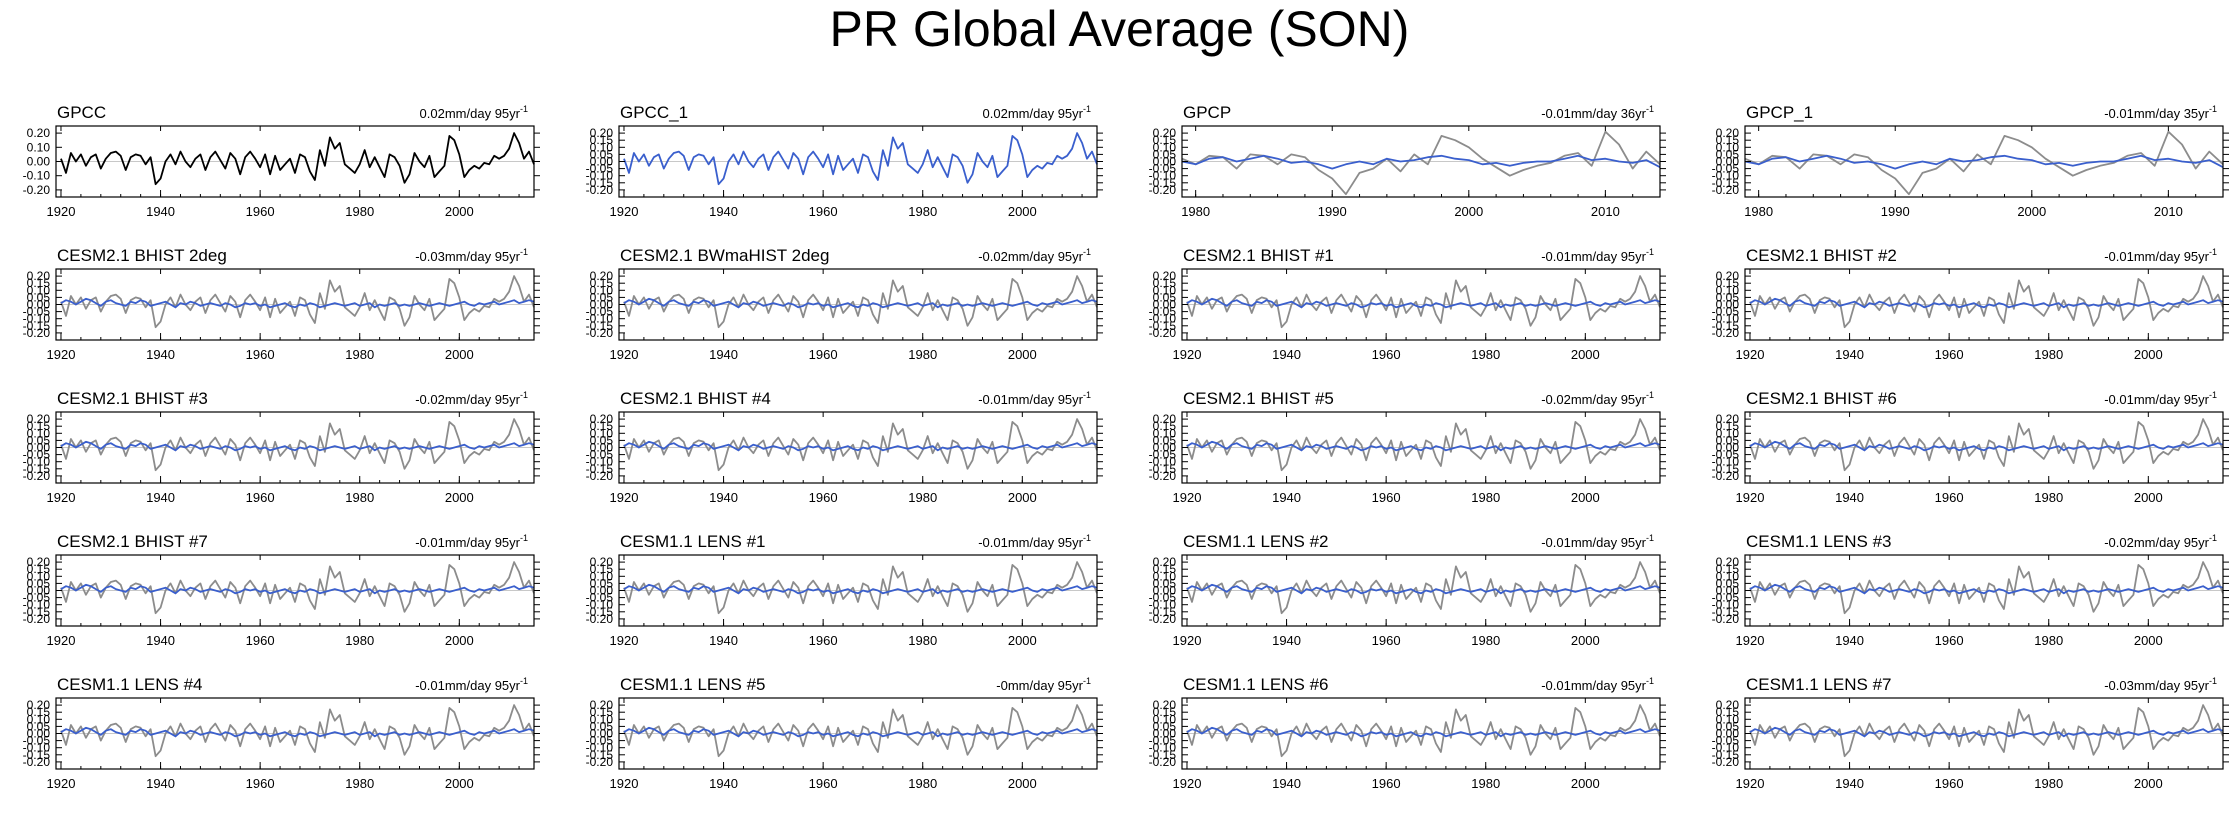 Image resolution: width=2239 pixels, height=825 pixels. What do you see at coordinates (1779, 112) in the screenshot?
I see `panel-title: GPCP_1` at bounding box center [1779, 112].